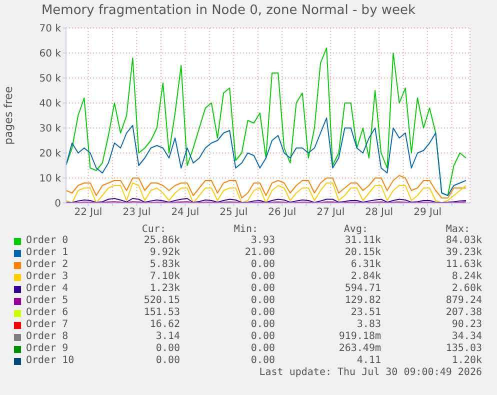  I want to click on text: 34.34, so click(467, 336).